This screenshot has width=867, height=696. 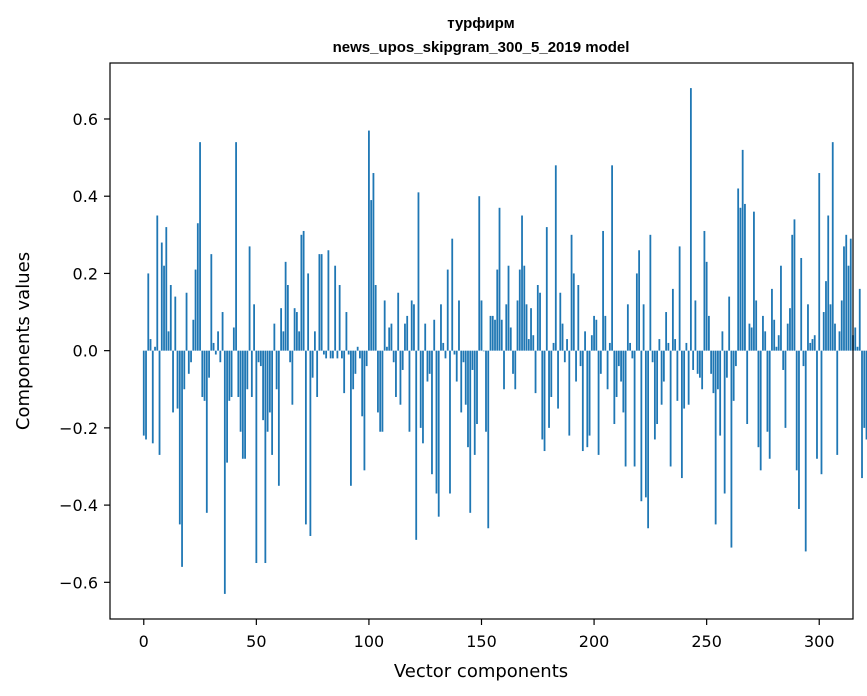 I want to click on x-axis-label: Vector components, so click(x=481, y=671).